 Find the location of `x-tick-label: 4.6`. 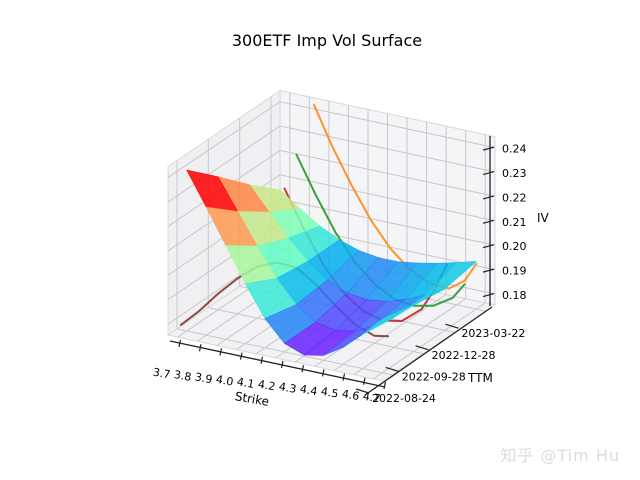

x-tick-label: 4.6 is located at coordinates (350, 395).